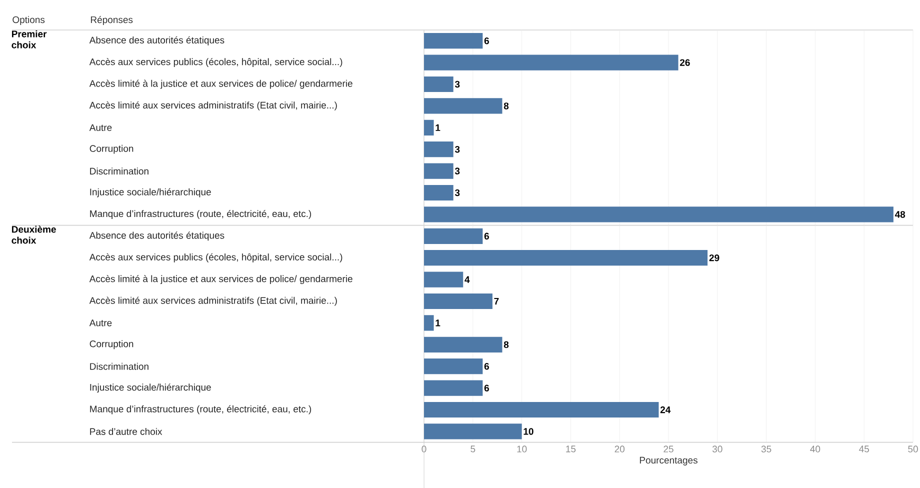 The image size is (920, 488). I want to click on data-label: 26, so click(685, 62).